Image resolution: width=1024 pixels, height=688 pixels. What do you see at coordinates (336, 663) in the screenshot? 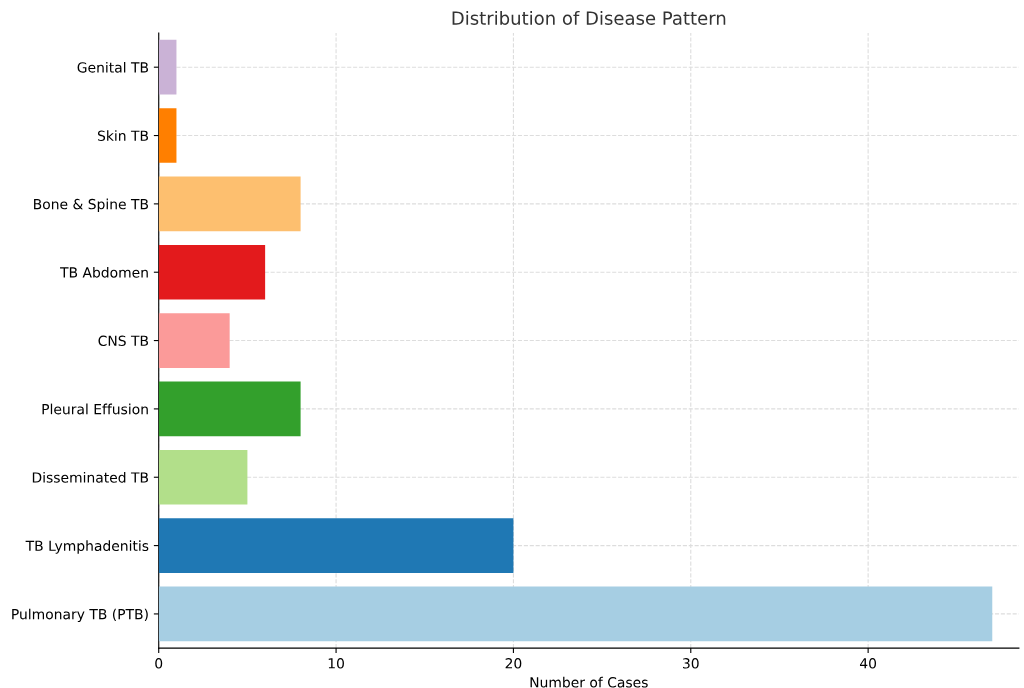
I see `x-tick-label: 10` at bounding box center [336, 663].